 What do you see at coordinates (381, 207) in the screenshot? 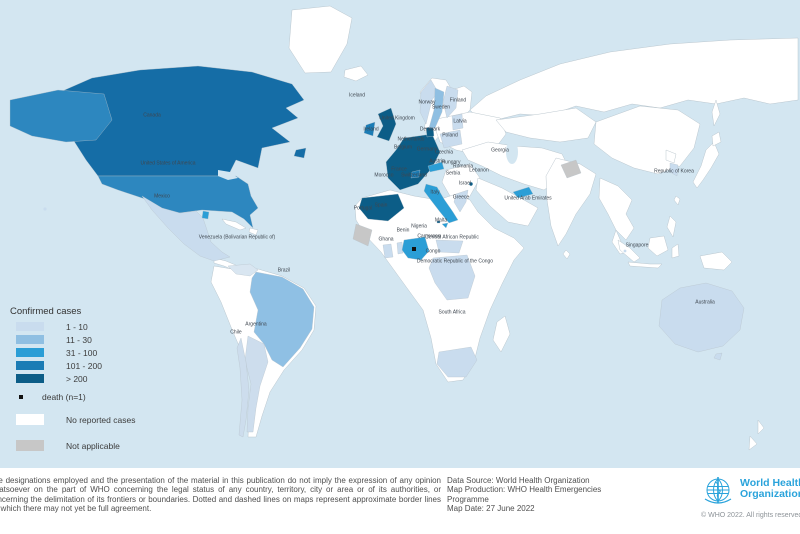
I see `region-iberia` at bounding box center [381, 207].